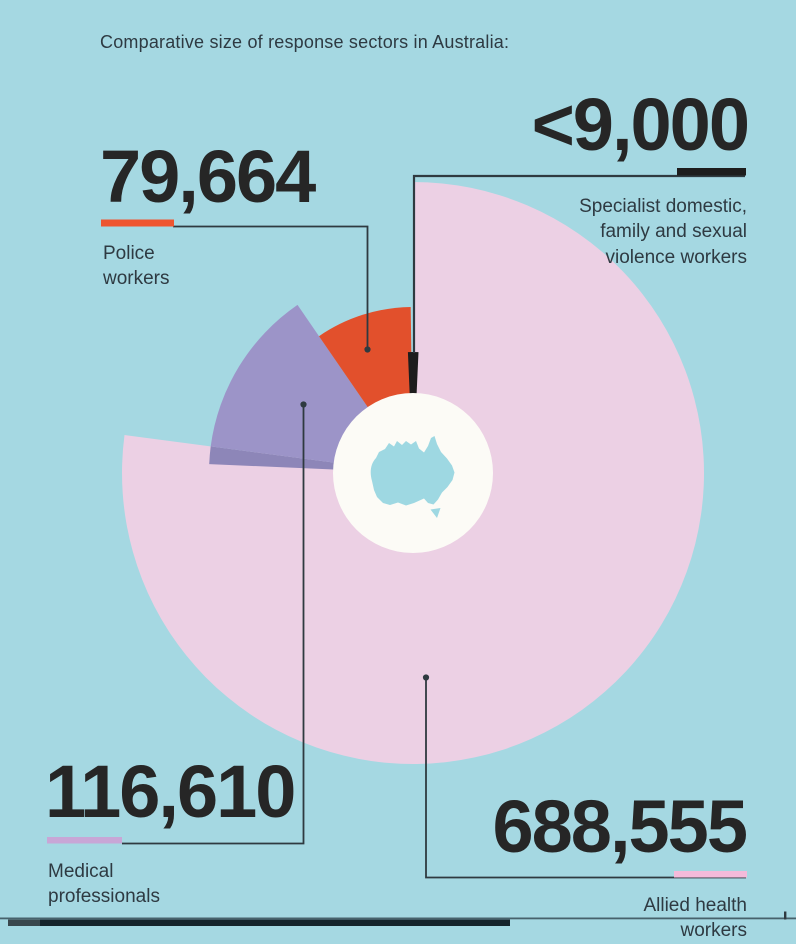 The width and height of the screenshot is (796, 944). I want to click on allied-underline, so click(710, 874).